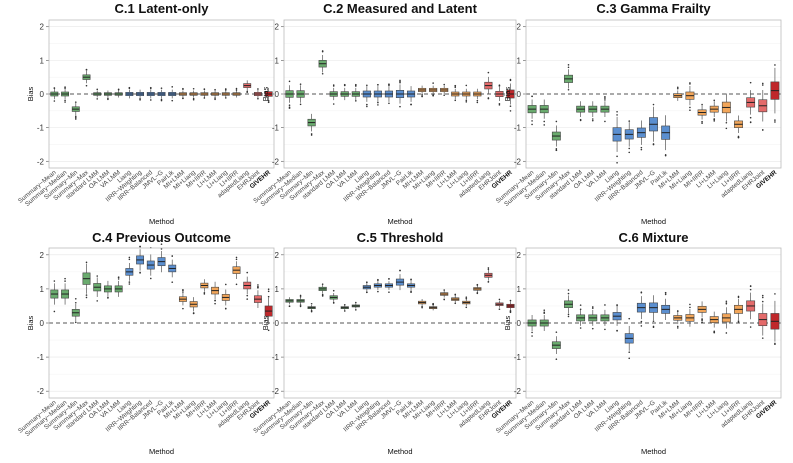 This screenshot has width=793, height=463. Describe the element at coordinates (763, 106) in the screenshot. I see `box-EHRJoint` at that location.